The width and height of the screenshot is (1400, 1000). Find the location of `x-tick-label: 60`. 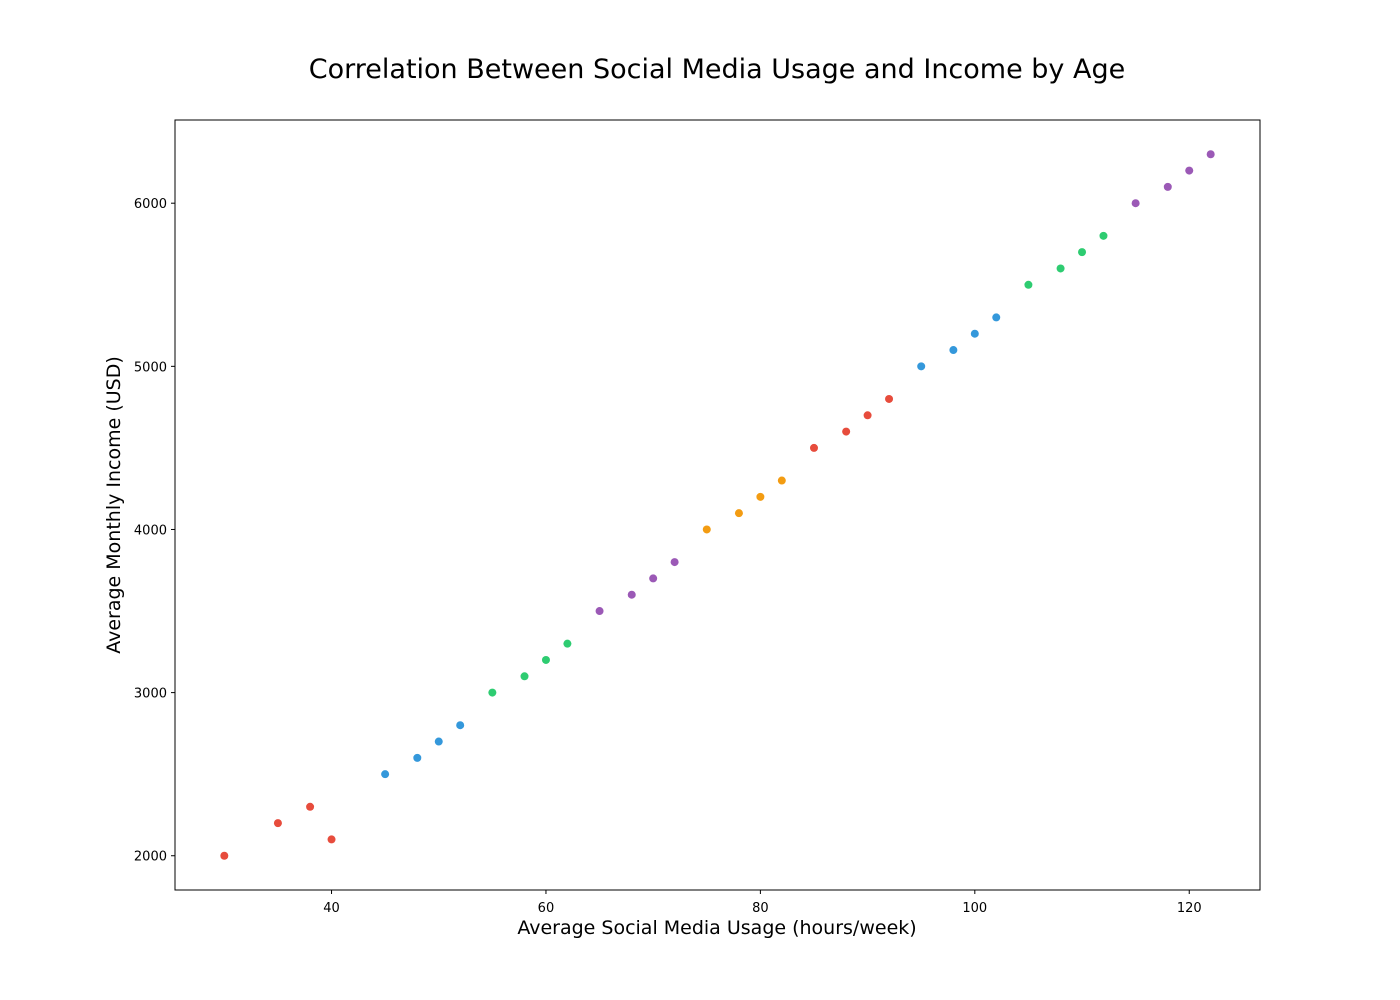

x-tick-label: 60 is located at coordinates (546, 908).